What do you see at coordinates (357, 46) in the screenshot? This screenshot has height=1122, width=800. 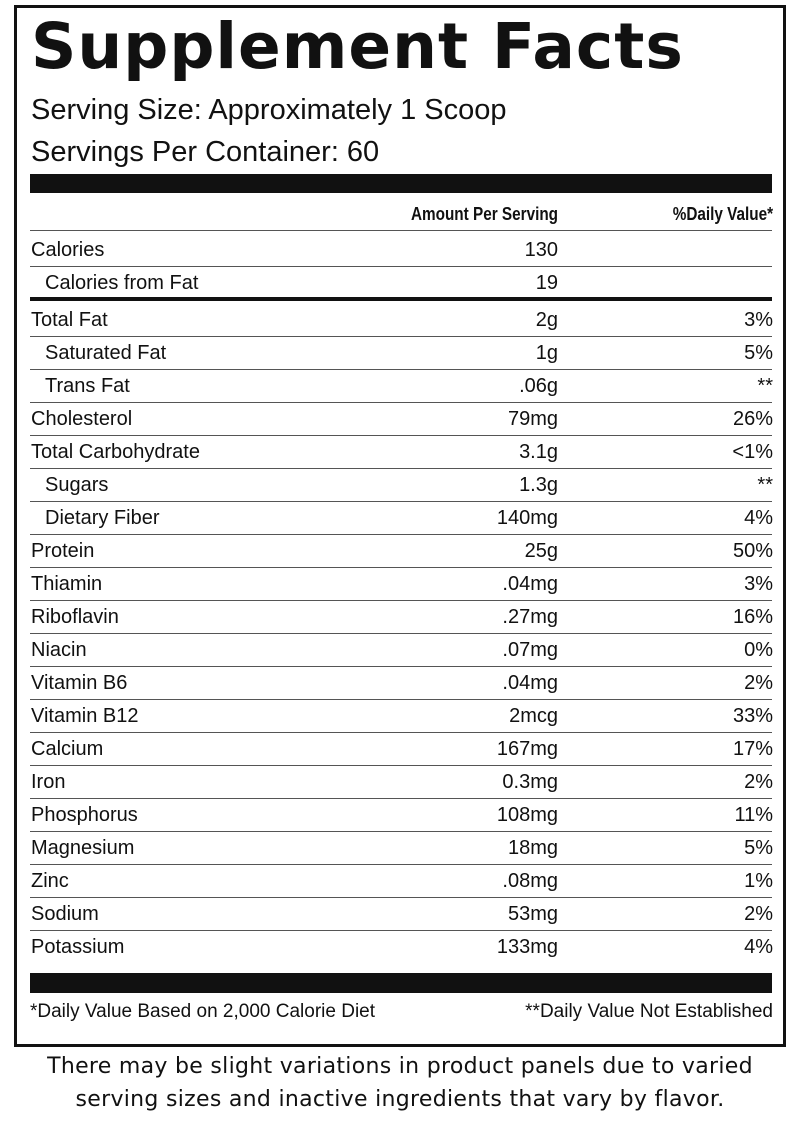 I see `title: Supplement Facts` at bounding box center [357, 46].